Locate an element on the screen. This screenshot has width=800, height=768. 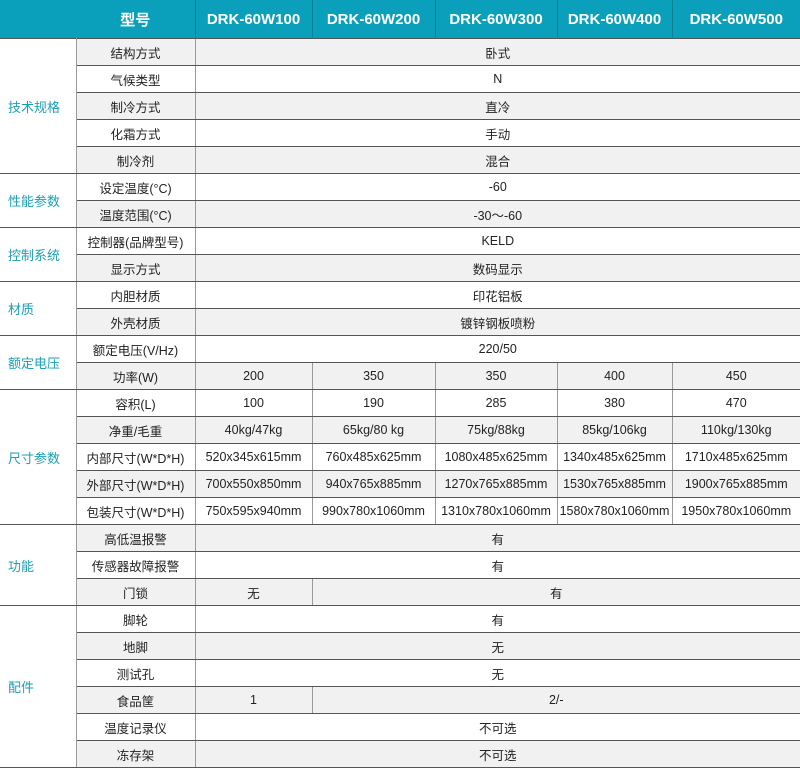
table-row: 制冷剂 混合 is located at coordinates (400, 160).